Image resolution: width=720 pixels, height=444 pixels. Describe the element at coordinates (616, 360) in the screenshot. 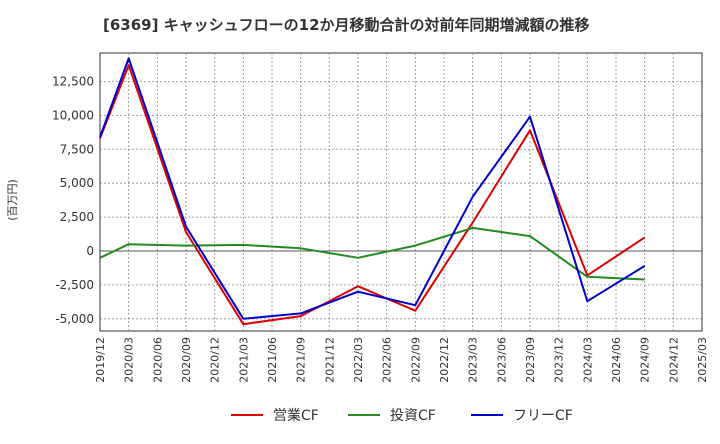

I see `x-tick-label: 2024/06` at that location.